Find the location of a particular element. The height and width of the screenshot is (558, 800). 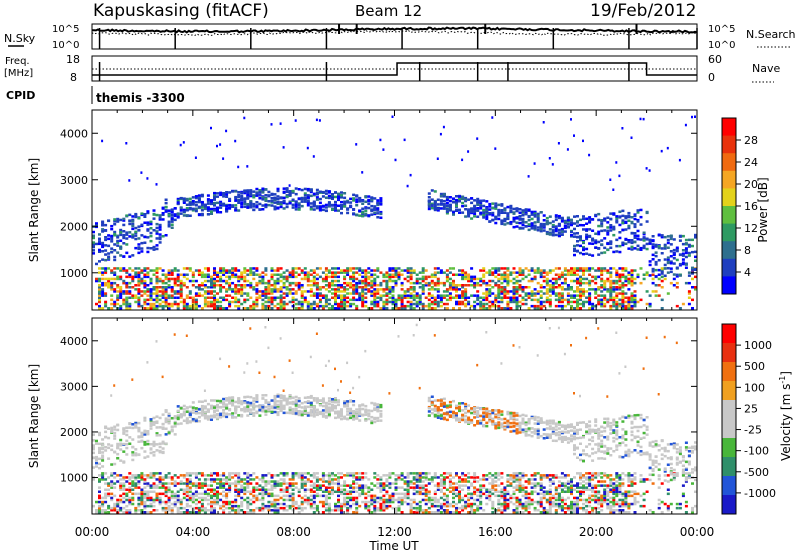

nsky-trace is located at coordinates (394, 30).